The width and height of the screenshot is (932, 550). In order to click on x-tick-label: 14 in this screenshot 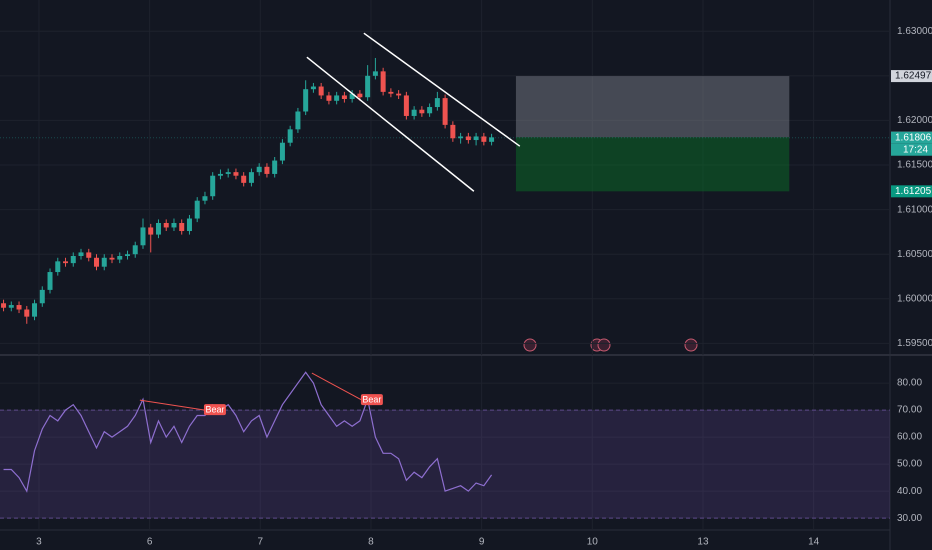, I will do `click(814, 542)`.